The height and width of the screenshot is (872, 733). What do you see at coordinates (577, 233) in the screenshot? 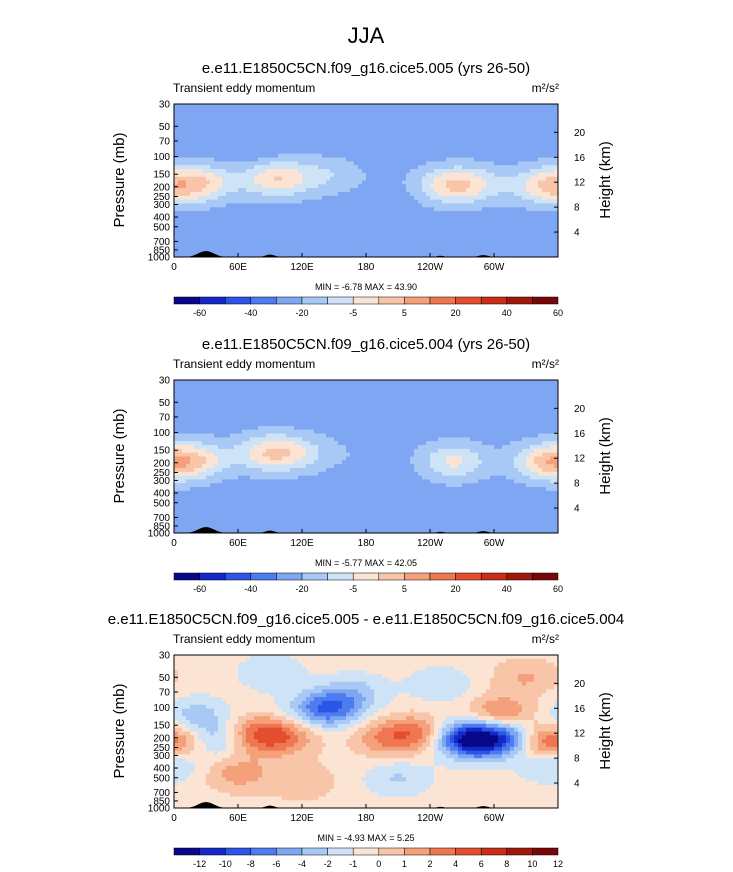
I see `y-right-tick-label: 4` at bounding box center [577, 233].